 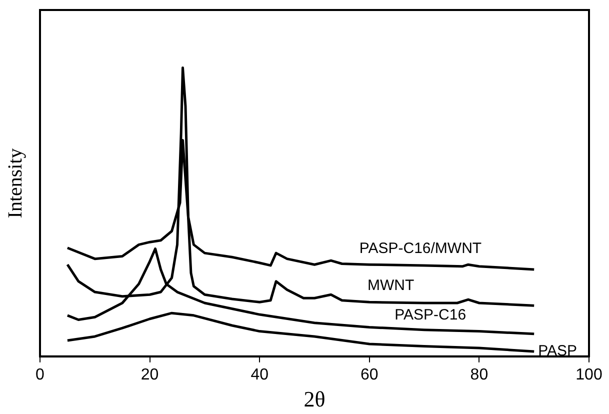 I want to click on x-tick-label: 20, so click(x=149, y=375).